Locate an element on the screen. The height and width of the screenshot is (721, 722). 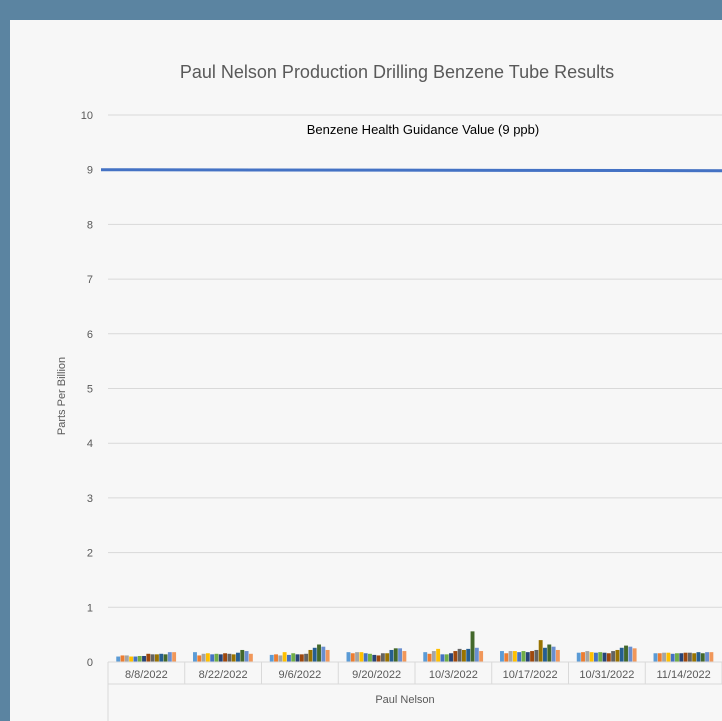
y-tick-label: 0 is located at coordinates (90, 663).